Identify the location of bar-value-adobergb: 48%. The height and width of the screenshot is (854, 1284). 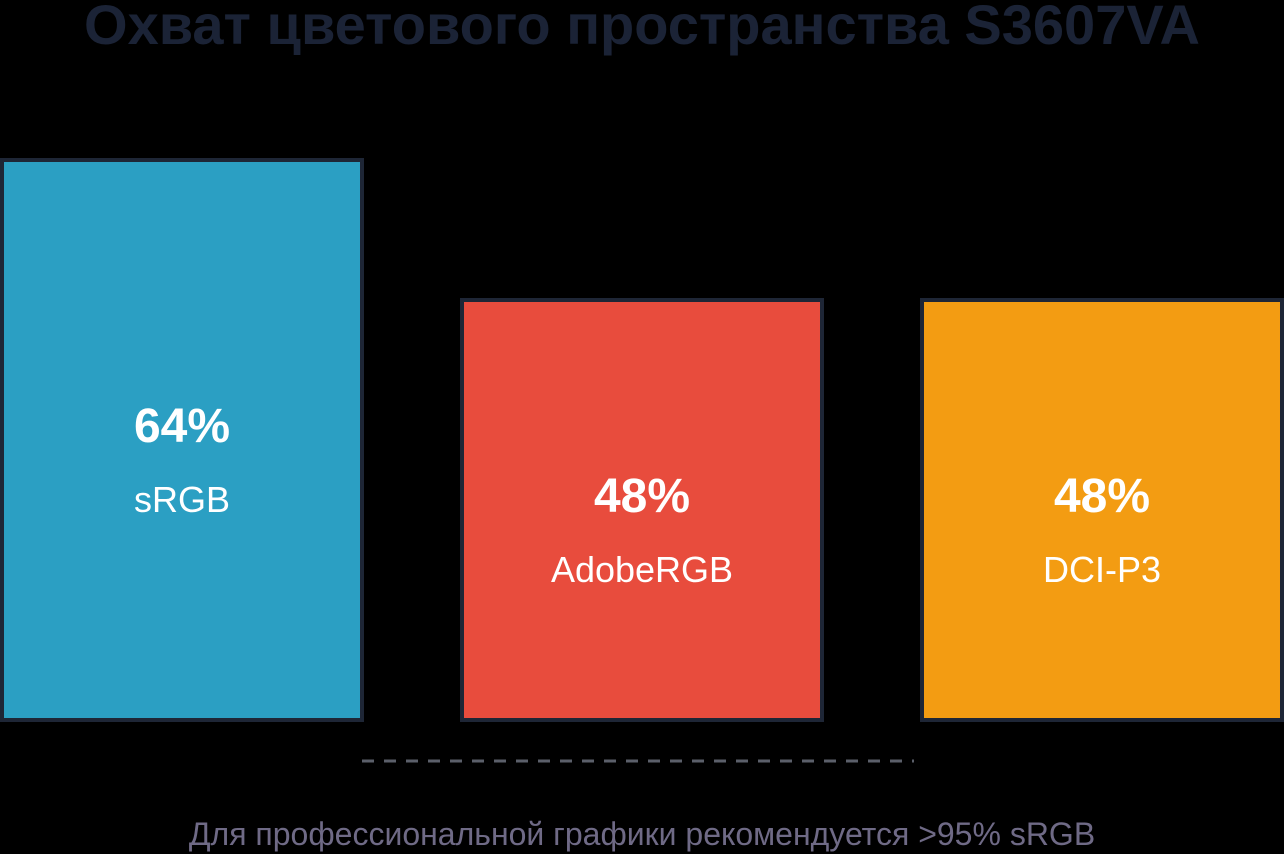
(642, 496).